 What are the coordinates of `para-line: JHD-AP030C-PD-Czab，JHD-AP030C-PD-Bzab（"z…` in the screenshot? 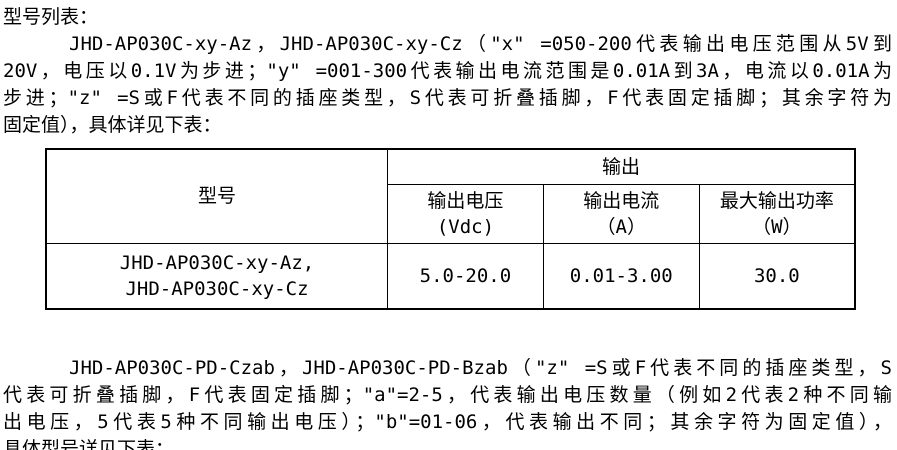 It's located at (480, 368).